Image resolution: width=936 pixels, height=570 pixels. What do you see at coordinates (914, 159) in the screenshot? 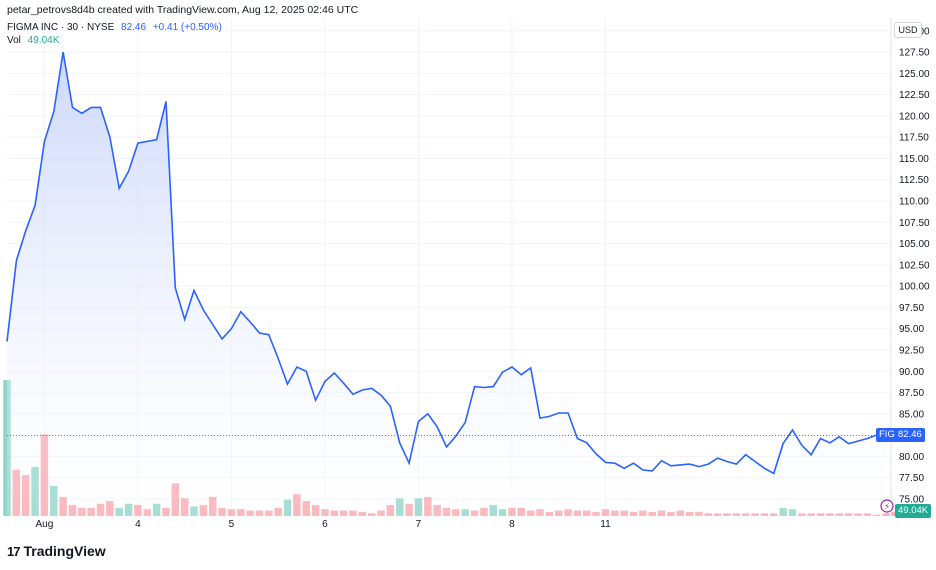
I see `y-tick-label: 115.00` at bounding box center [914, 159].